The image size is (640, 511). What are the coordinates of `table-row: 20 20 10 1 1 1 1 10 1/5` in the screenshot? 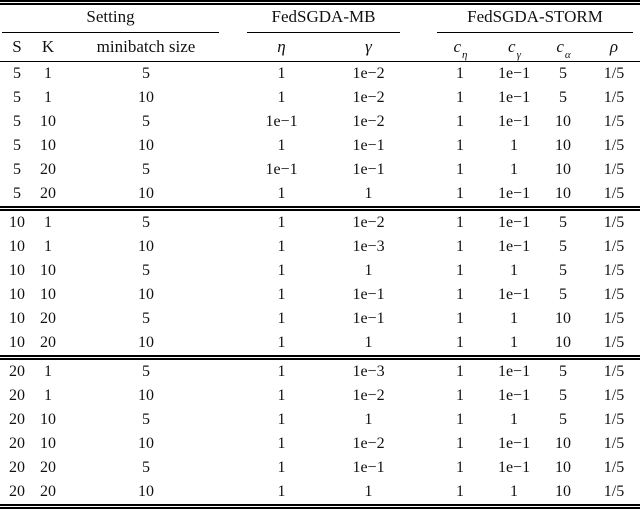 It's located at (320, 493).